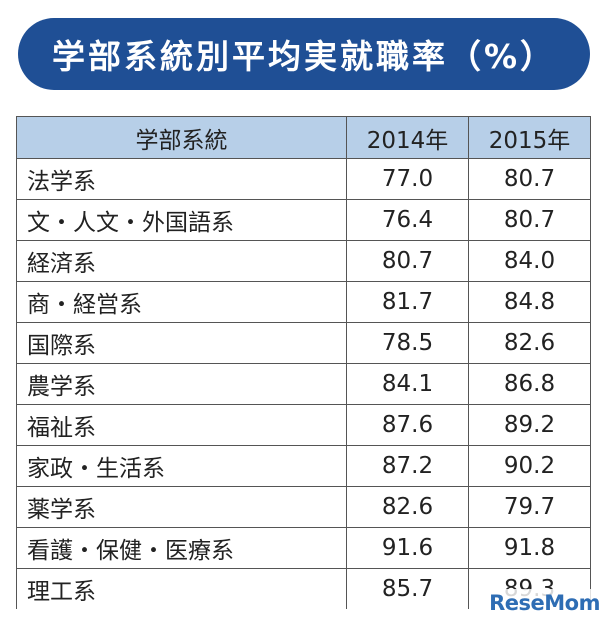  Describe the element at coordinates (407, 261) in the screenshot. I see `value-2014-cell: 80.7` at that location.